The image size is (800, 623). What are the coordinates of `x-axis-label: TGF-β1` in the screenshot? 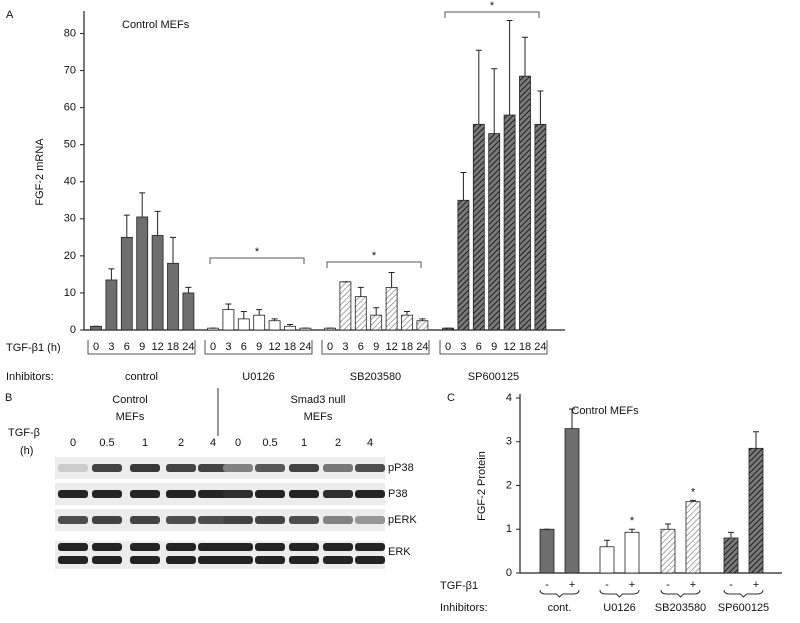 It's located at (459, 586).